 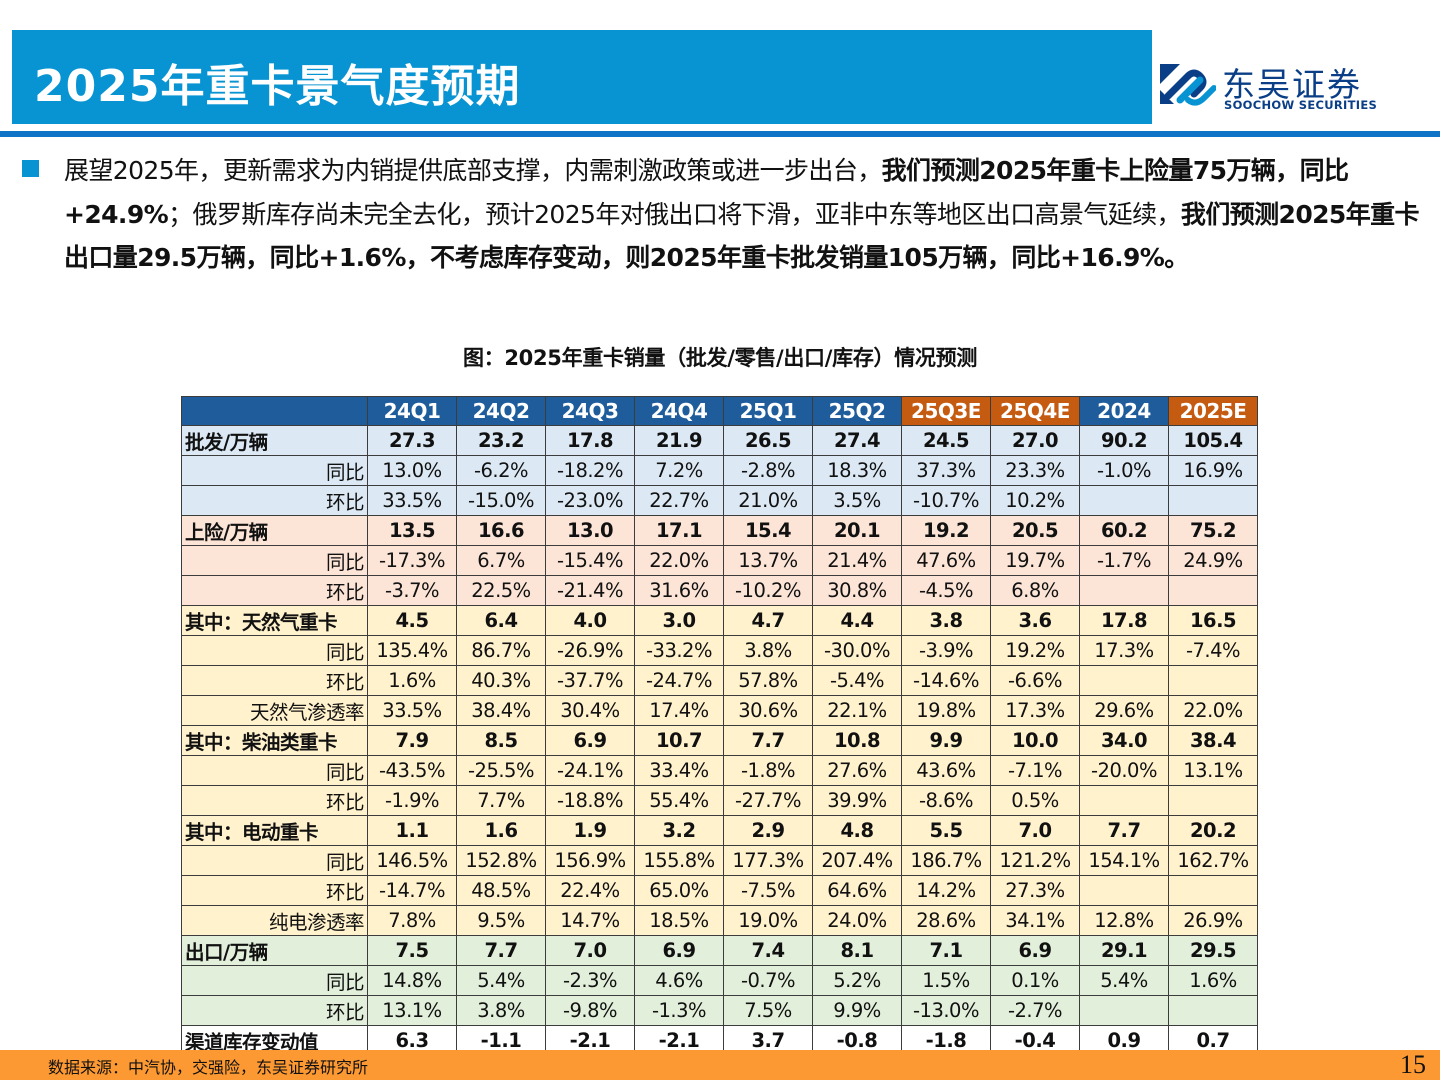 I want to click on table-cell: 186.7%, so click(x=946, y=860).